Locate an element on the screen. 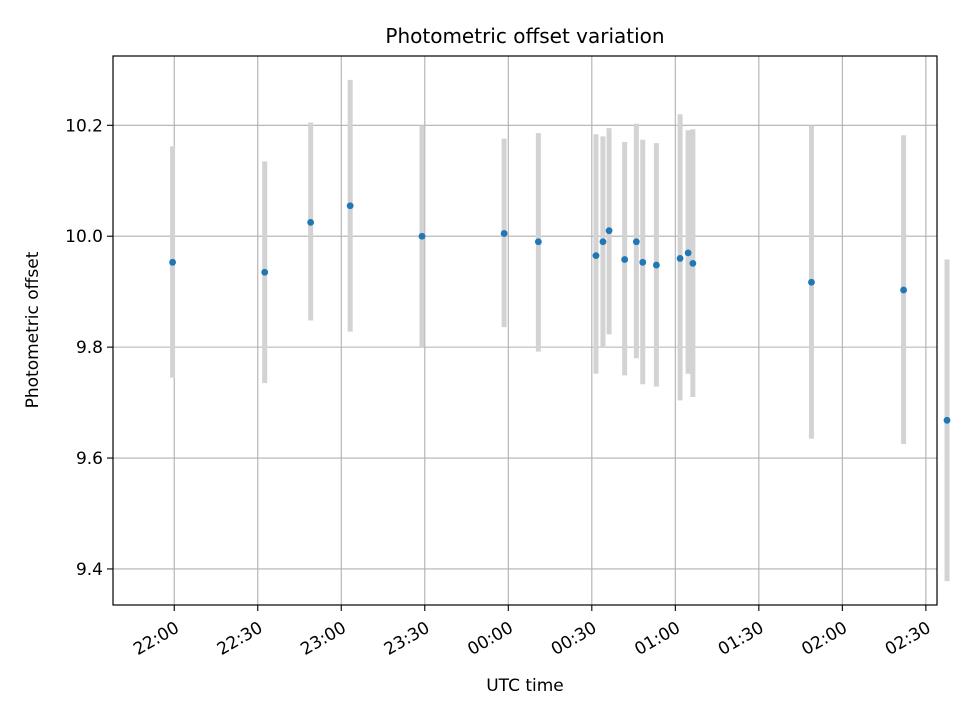  y-tick-label: 9.6 is located at coordinates (89, 459).